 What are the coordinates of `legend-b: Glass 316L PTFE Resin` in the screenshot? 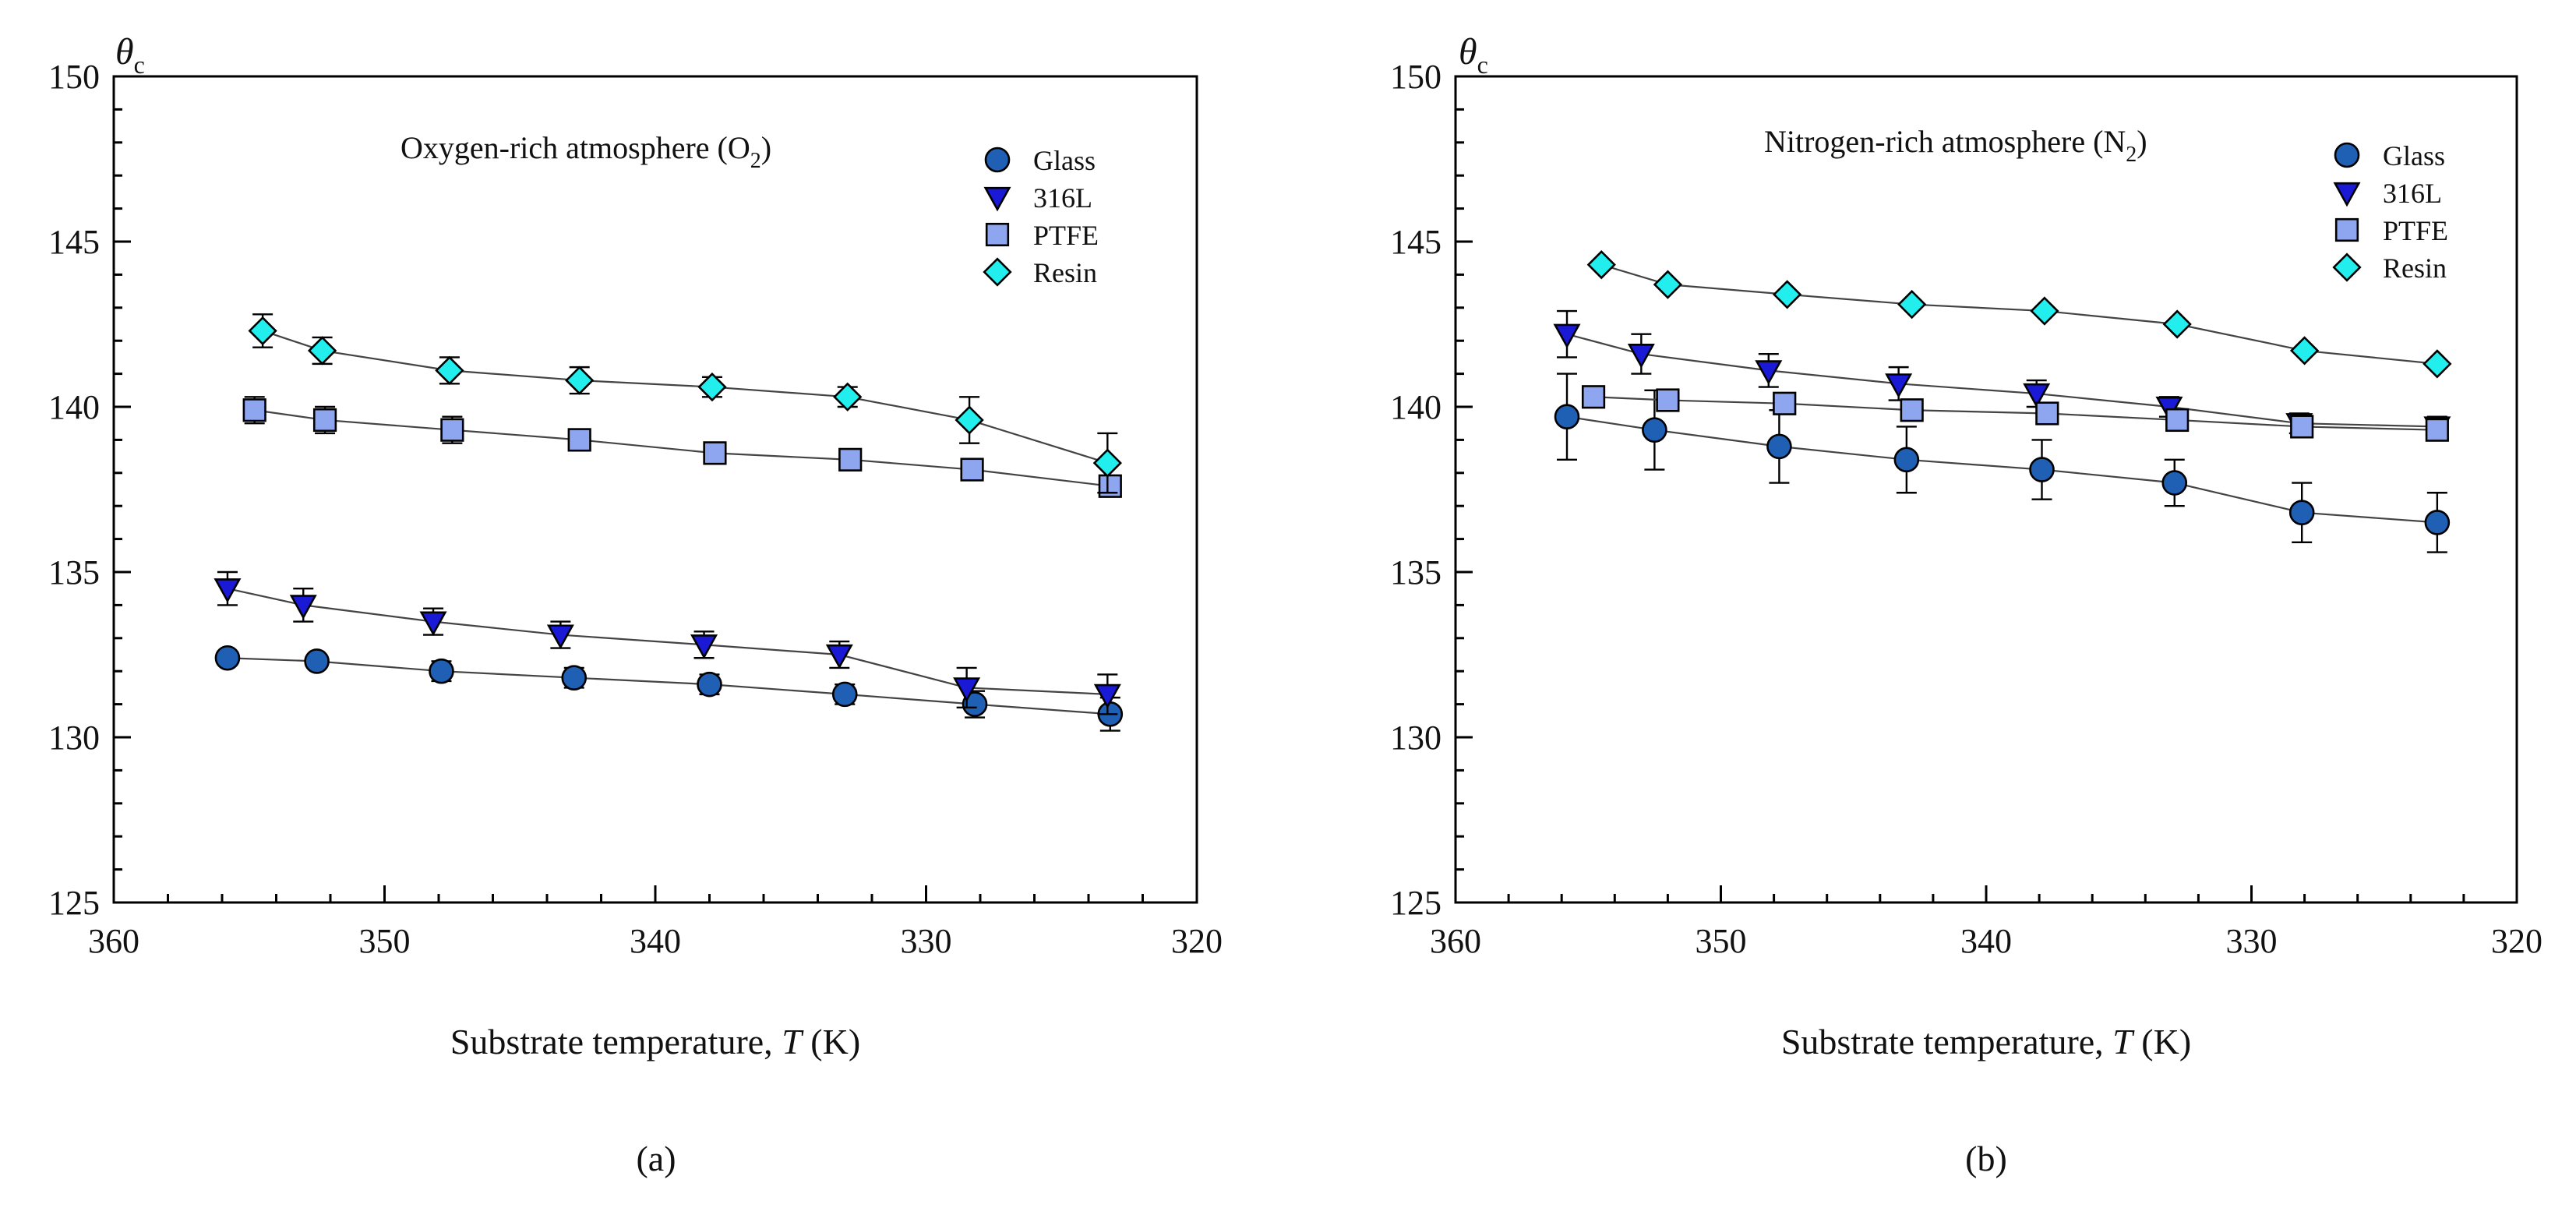 It's located at (2390, 212).